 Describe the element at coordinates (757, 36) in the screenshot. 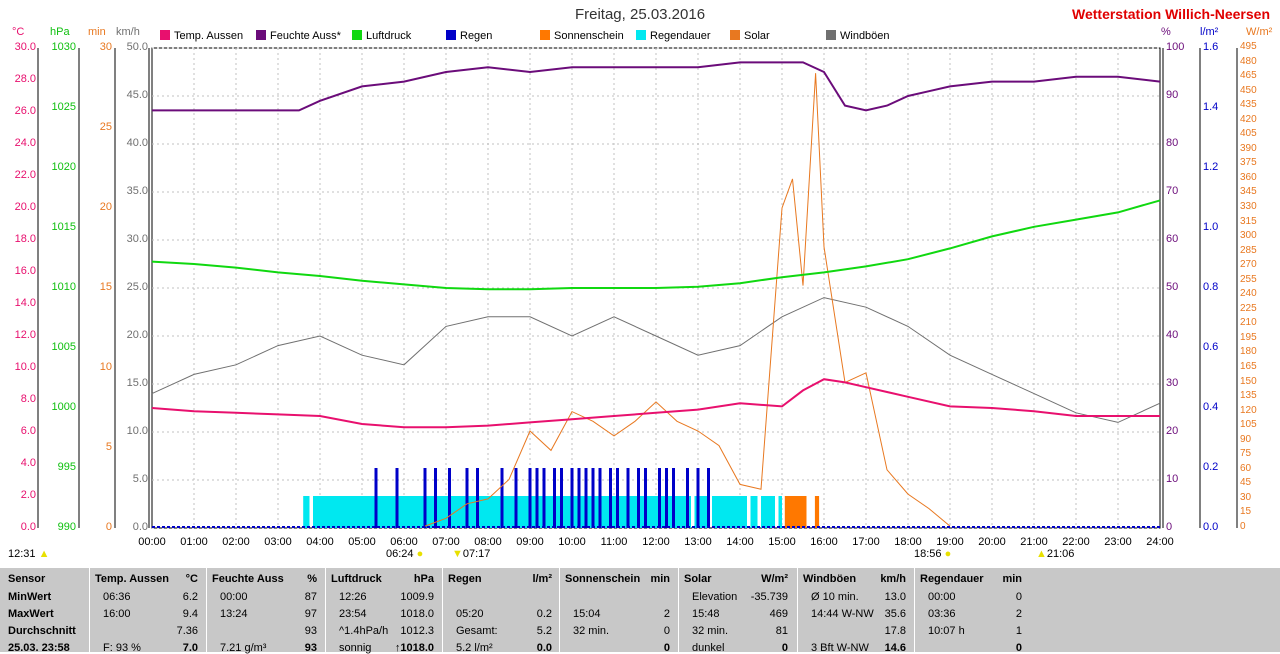

I see `legend-label: Solar` at that location.